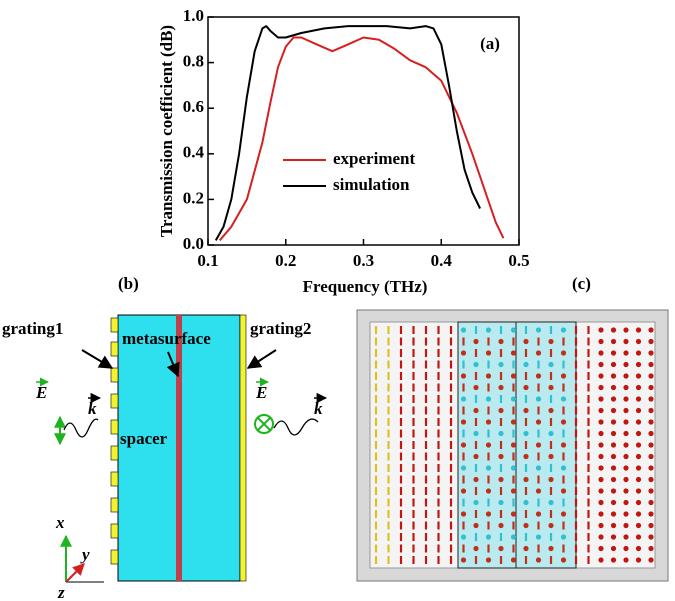  Describe the element at coordinates (193, 61) in the screenshot. I see `y-tick-label: 0.8` at that location.